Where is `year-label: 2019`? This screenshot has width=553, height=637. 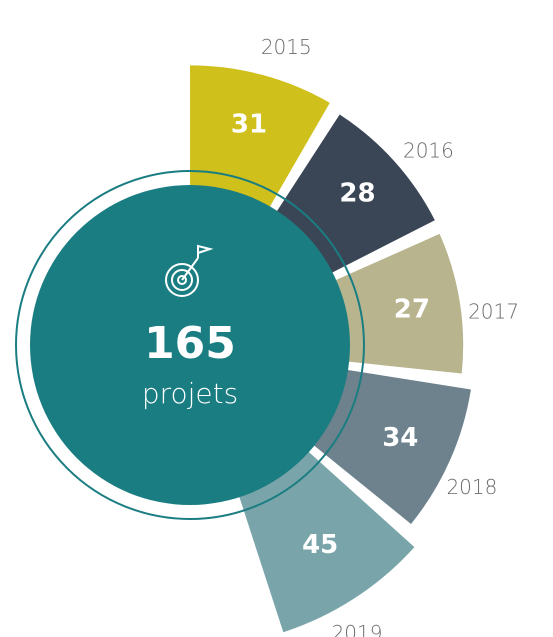
year-label: 2019 is located at coordinates (357, 629).